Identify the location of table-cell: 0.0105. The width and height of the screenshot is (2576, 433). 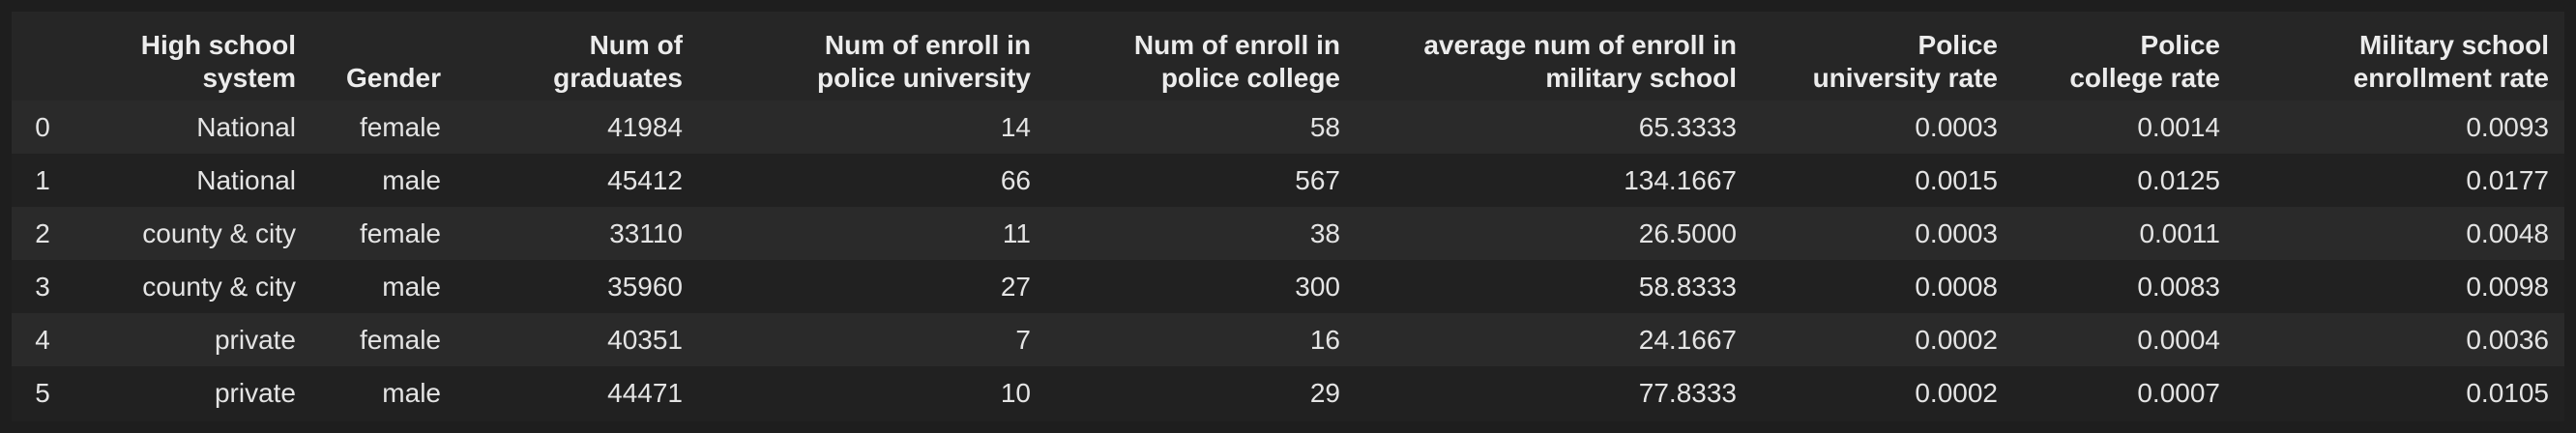
(2400, 392).